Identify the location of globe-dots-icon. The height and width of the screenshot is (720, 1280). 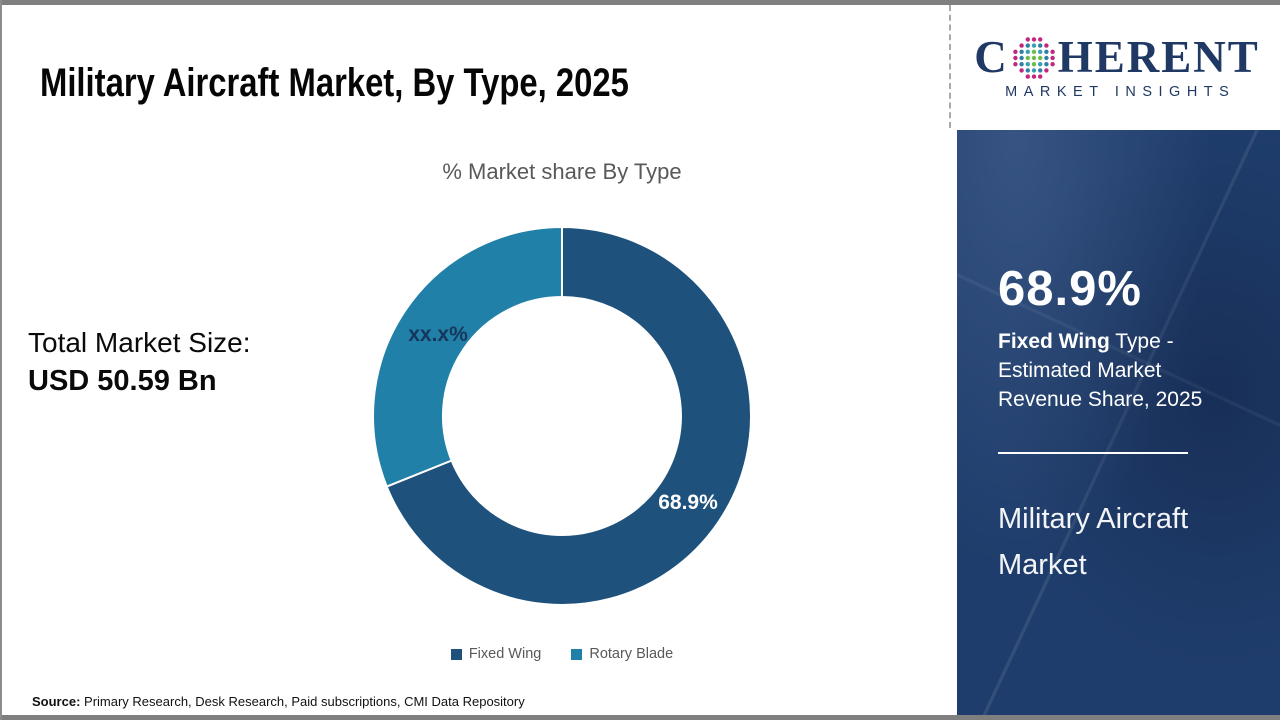
(1033, 57).